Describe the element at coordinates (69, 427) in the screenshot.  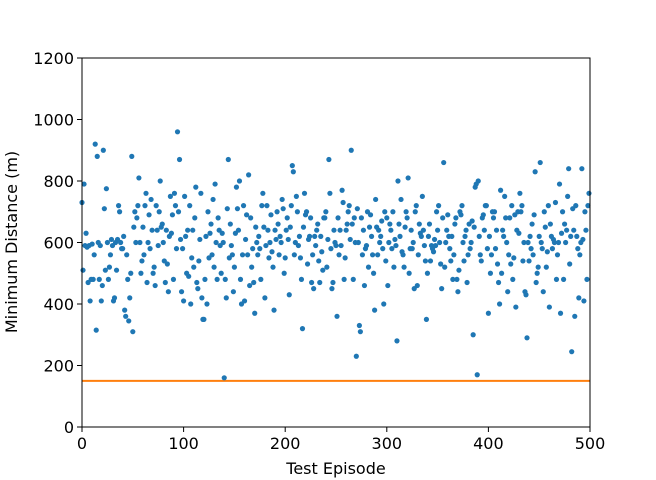
I see `y-tick-label: 0` at that location.